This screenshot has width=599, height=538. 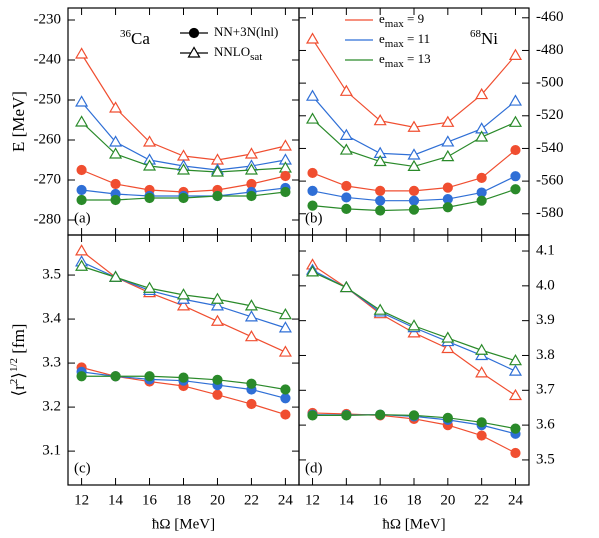 What do you see at coordinates (18, 341) in the screenshot?
I see `text-part: [fm]` at bounding box center [18, 341].